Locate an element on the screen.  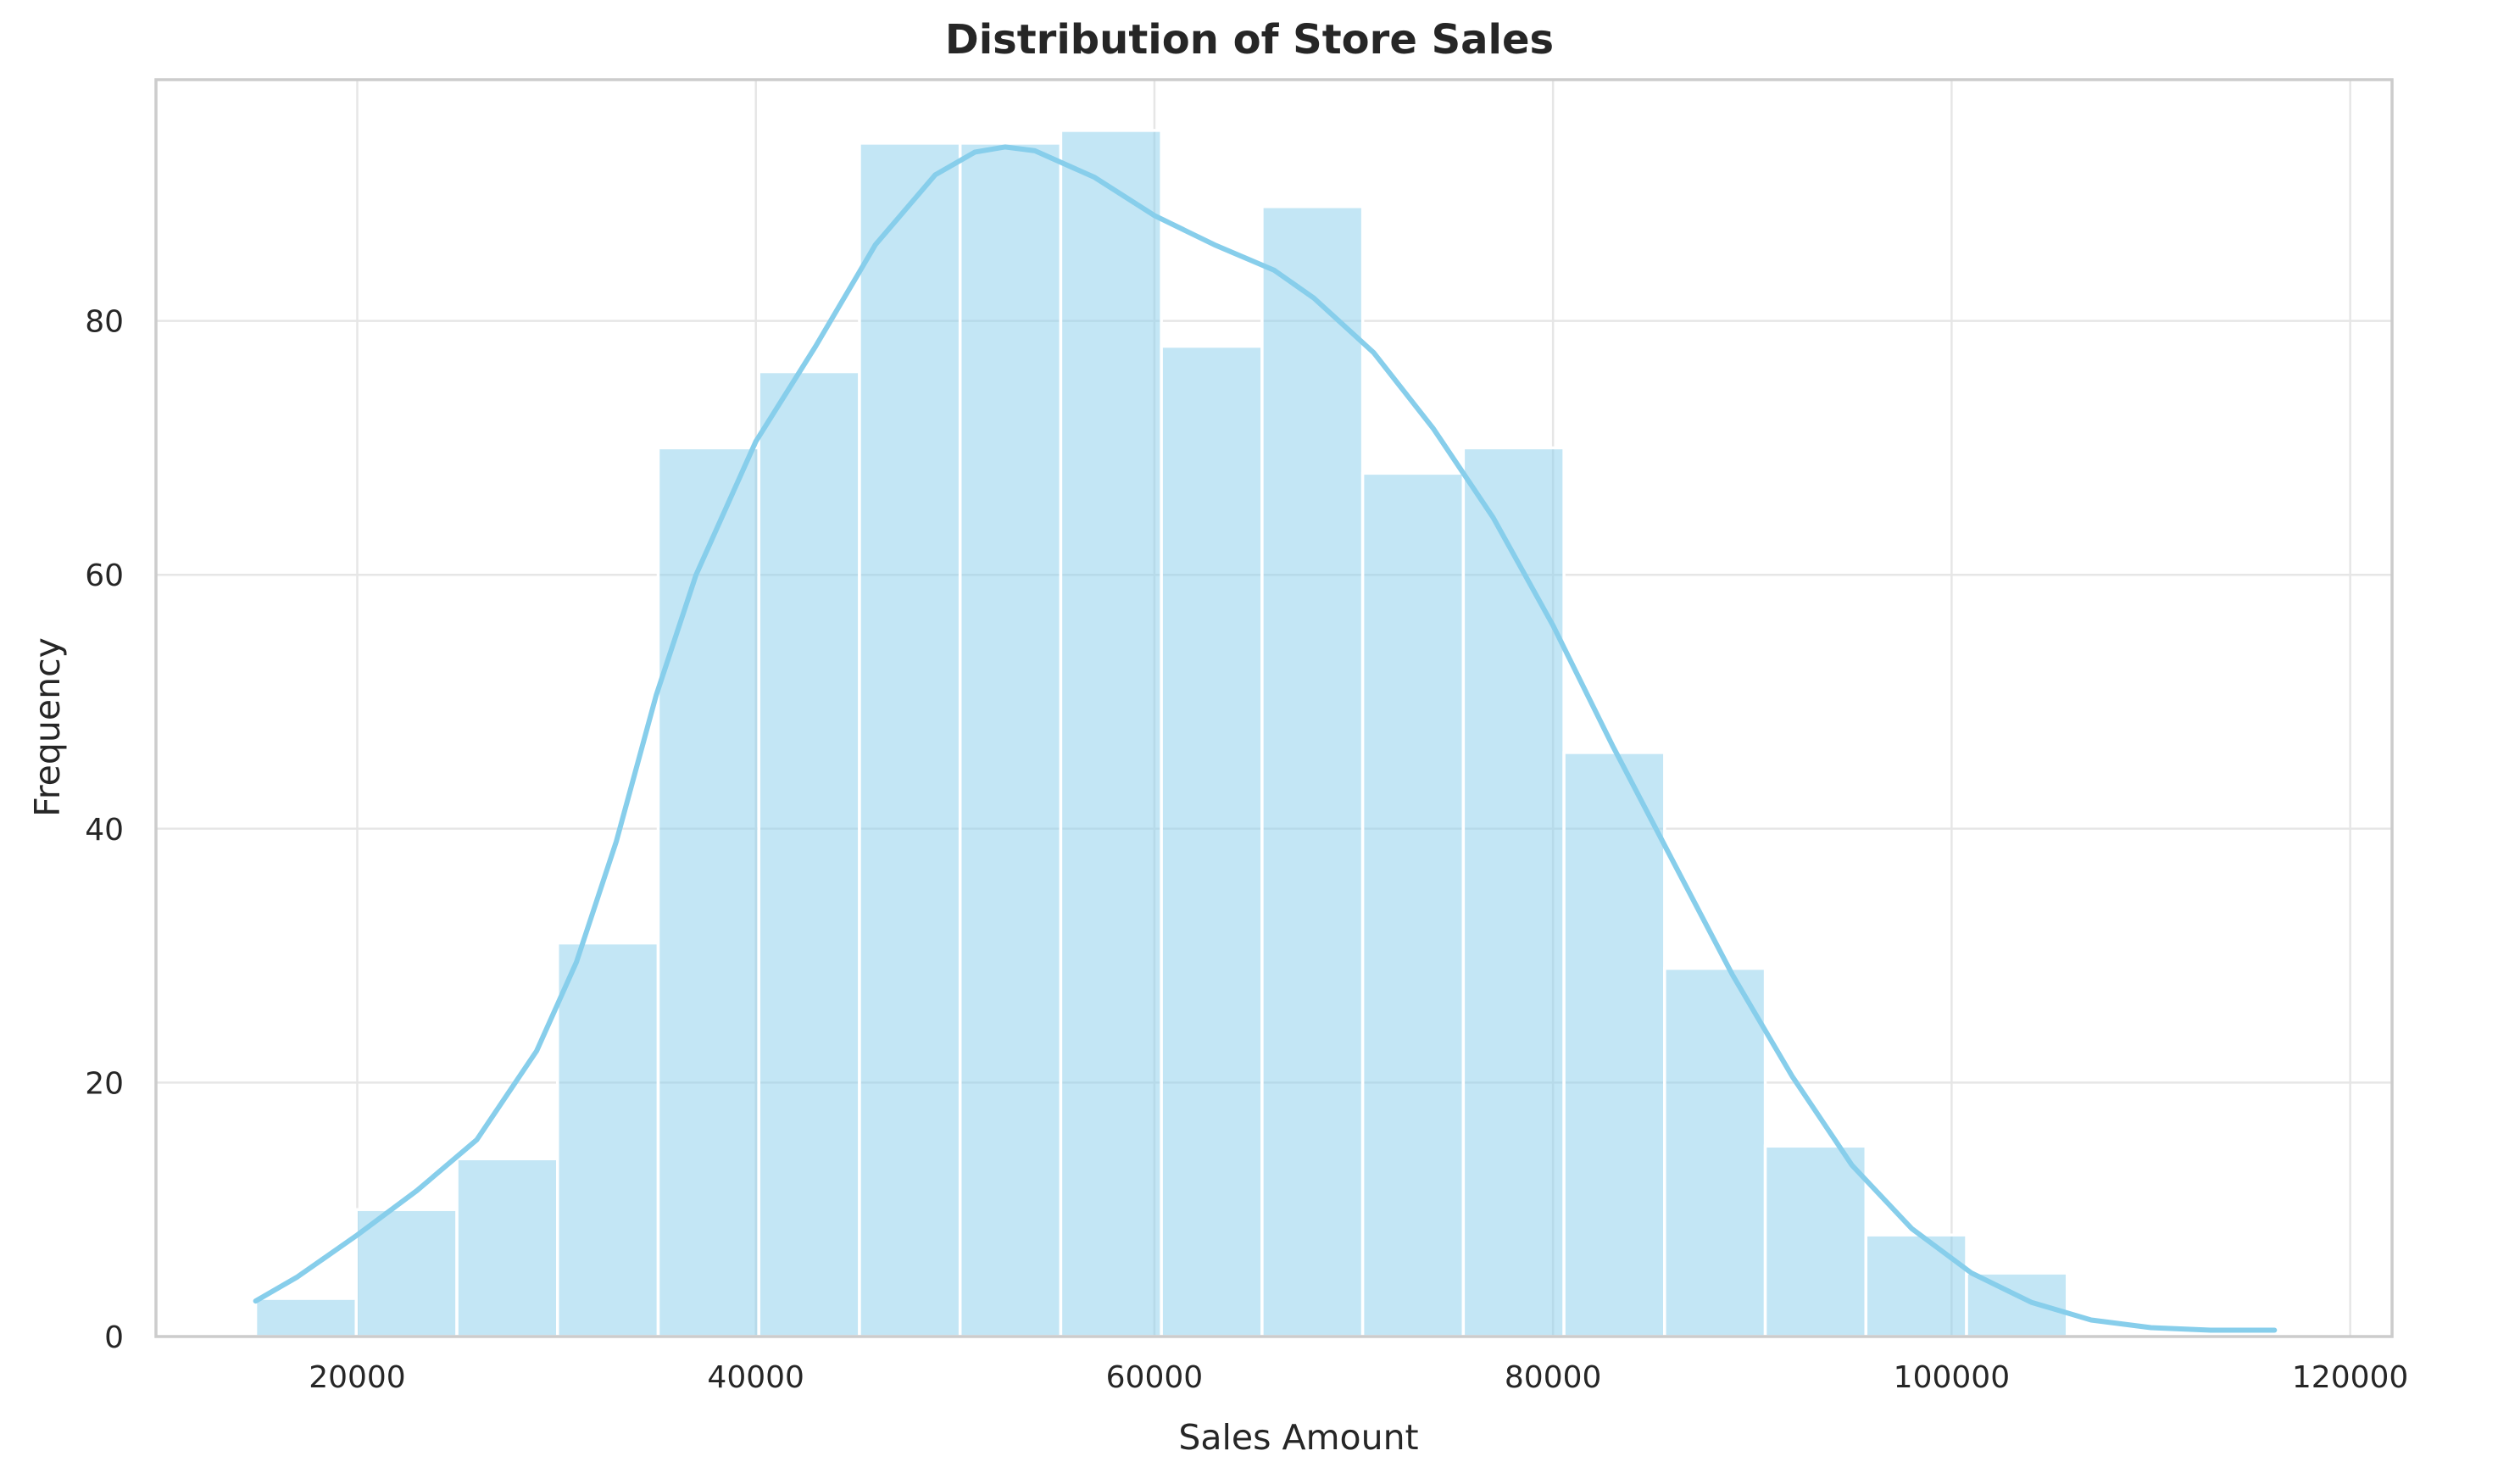
chart-title: Distribution of Store Sales is located at coordinates (1249, 40).